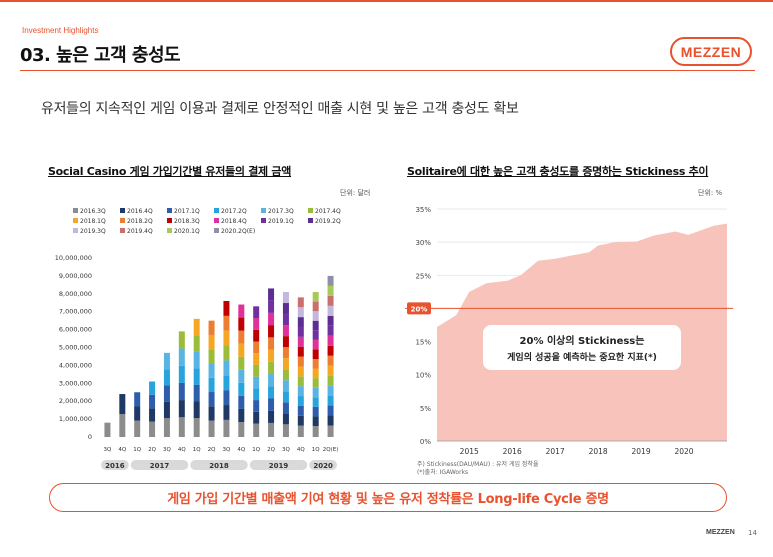 The image size is (773, 557). I want to click on page-title: 03. 높은 고객 충성도, so click(100, 55).